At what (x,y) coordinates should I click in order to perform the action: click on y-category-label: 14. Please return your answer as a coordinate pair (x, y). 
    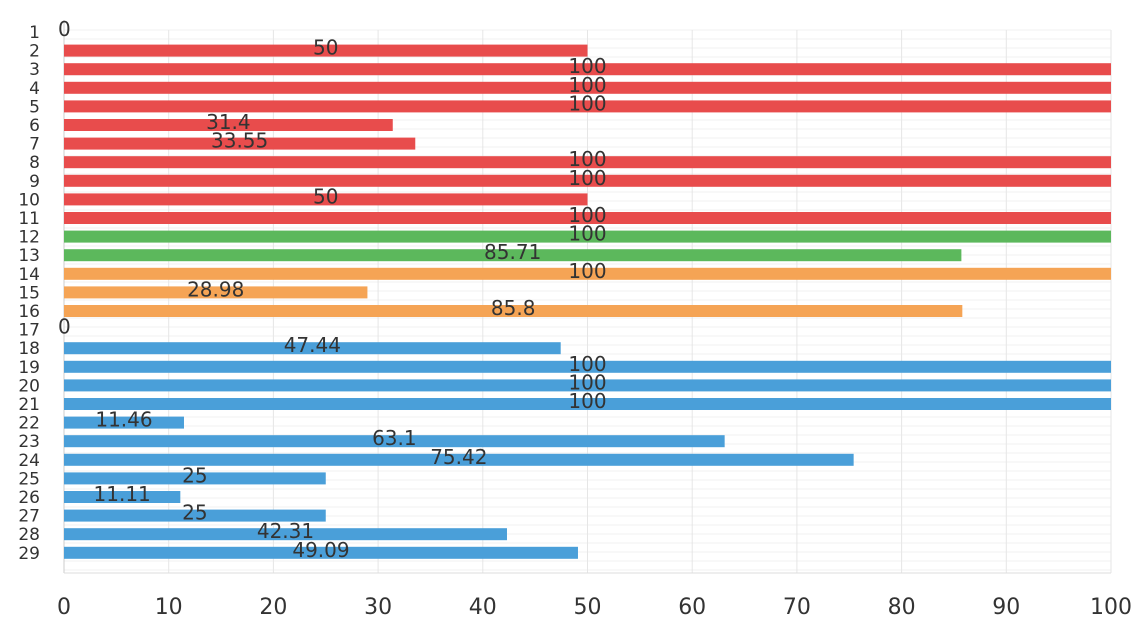
    Looking at the image, I should click on (29, 275).